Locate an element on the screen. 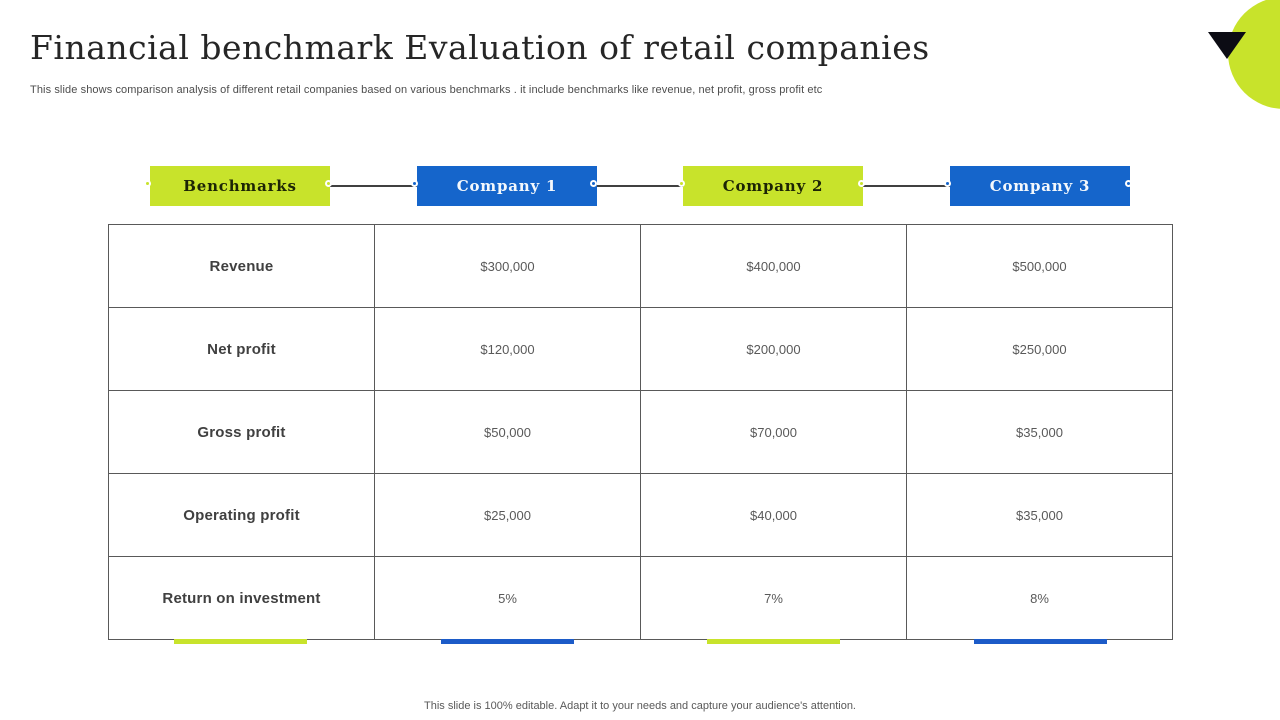 The image size is (1280, 720). table-cell: $40,000 is located at coordinates (773, 515).